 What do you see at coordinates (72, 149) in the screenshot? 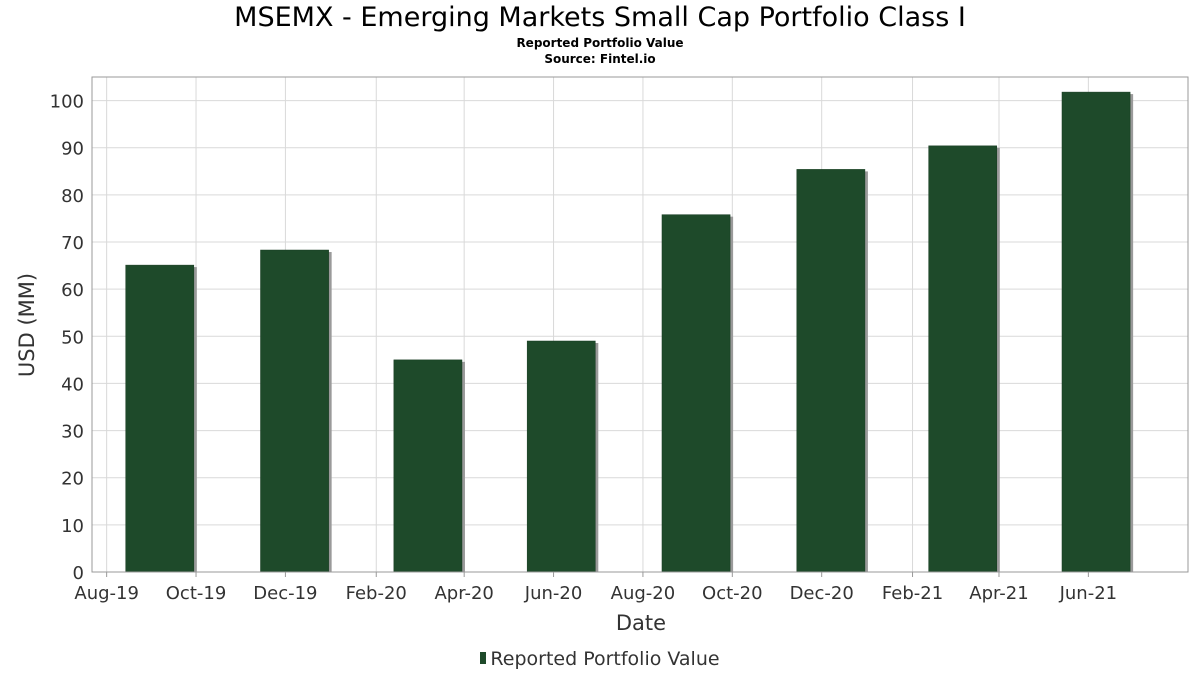
I see `y-tick-label: 90` at bounding box center [72, 149].